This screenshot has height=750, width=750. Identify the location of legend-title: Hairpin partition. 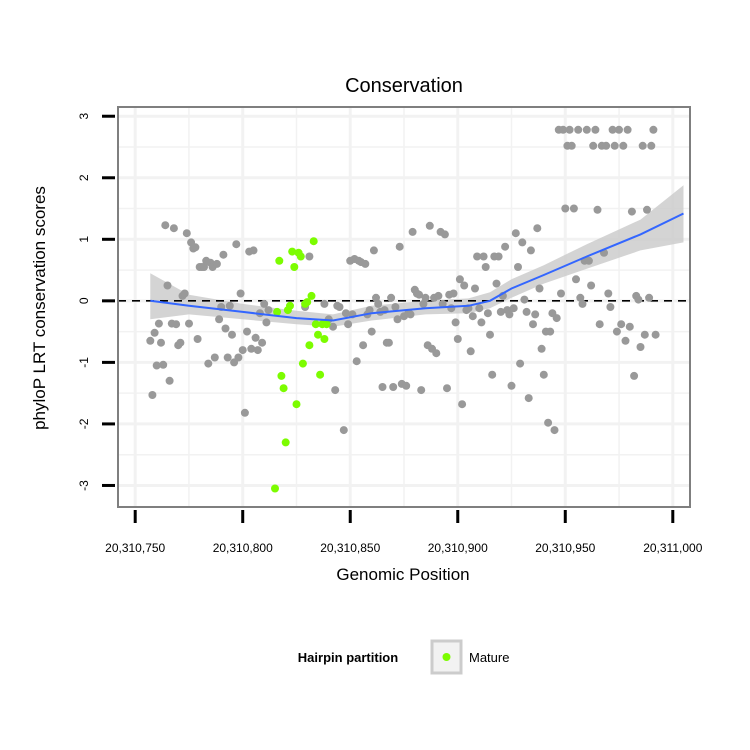
(348, 657).